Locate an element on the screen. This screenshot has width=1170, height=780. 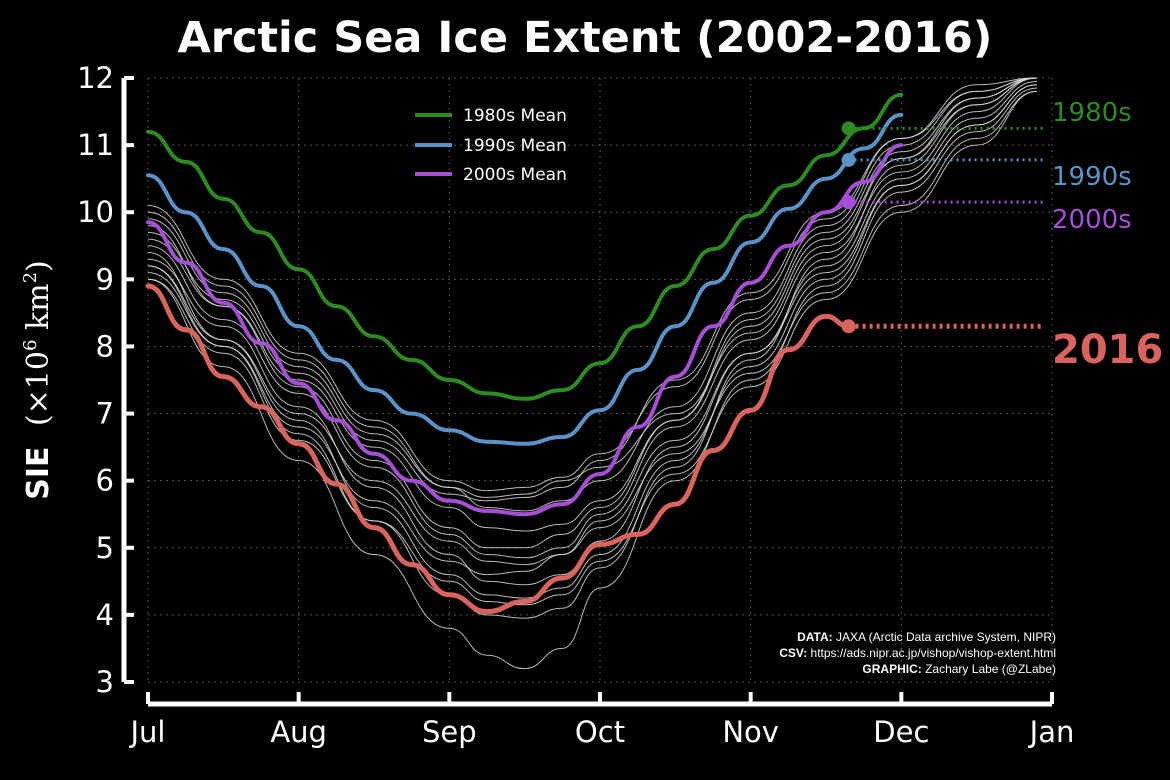
end-point-1990s is located at coordinates (848, 159).